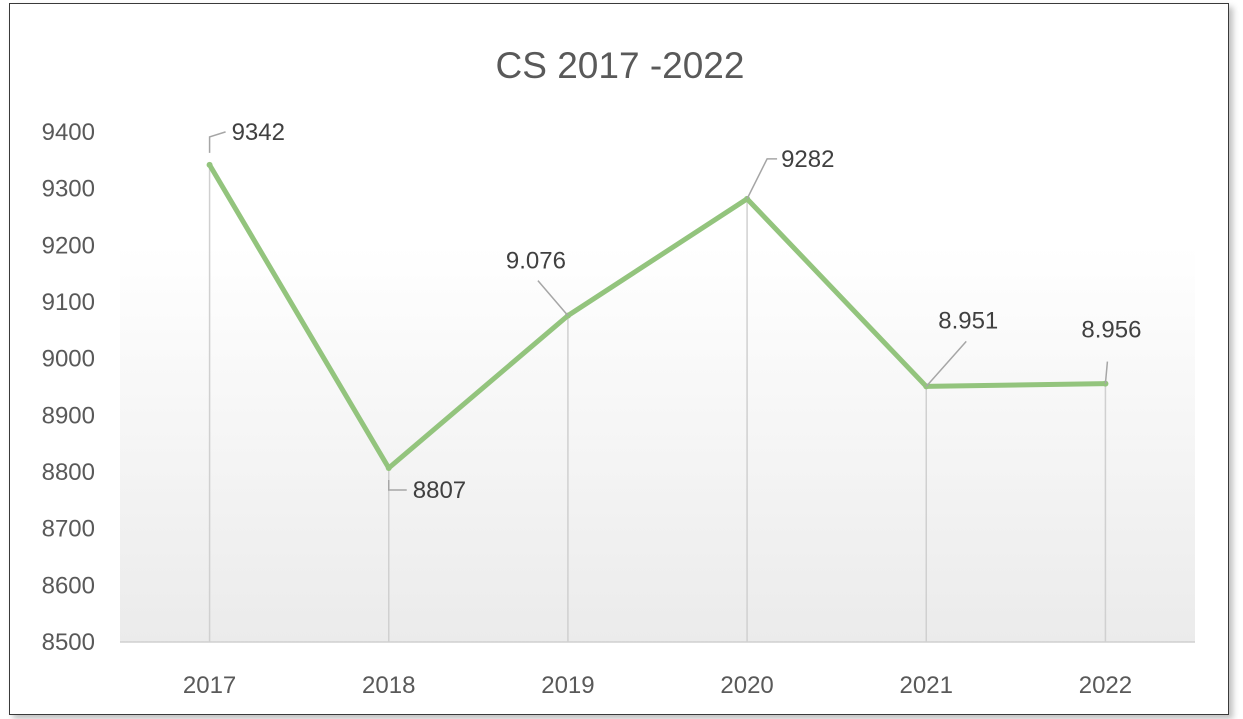 Image resolution: width=1243 pixels, height=719 pixels. What do you see at coordinates (1111, 330) in the screenshot?
I see `data-label: 8.956` at bounding box center [1111, 330].